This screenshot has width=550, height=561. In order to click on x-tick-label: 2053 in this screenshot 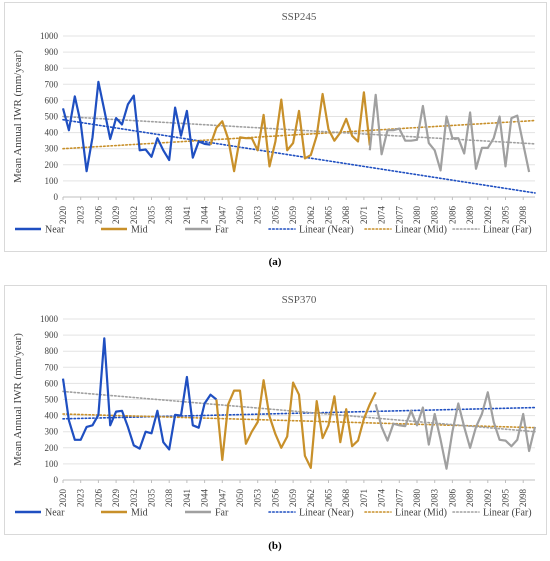, I will do `click(258, 215)`.